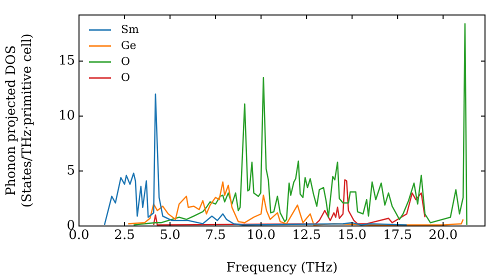 Image resolution: width=500 pixels, height=280 pixels. I want to click on y-tick-label: 15, so click(66, 61).